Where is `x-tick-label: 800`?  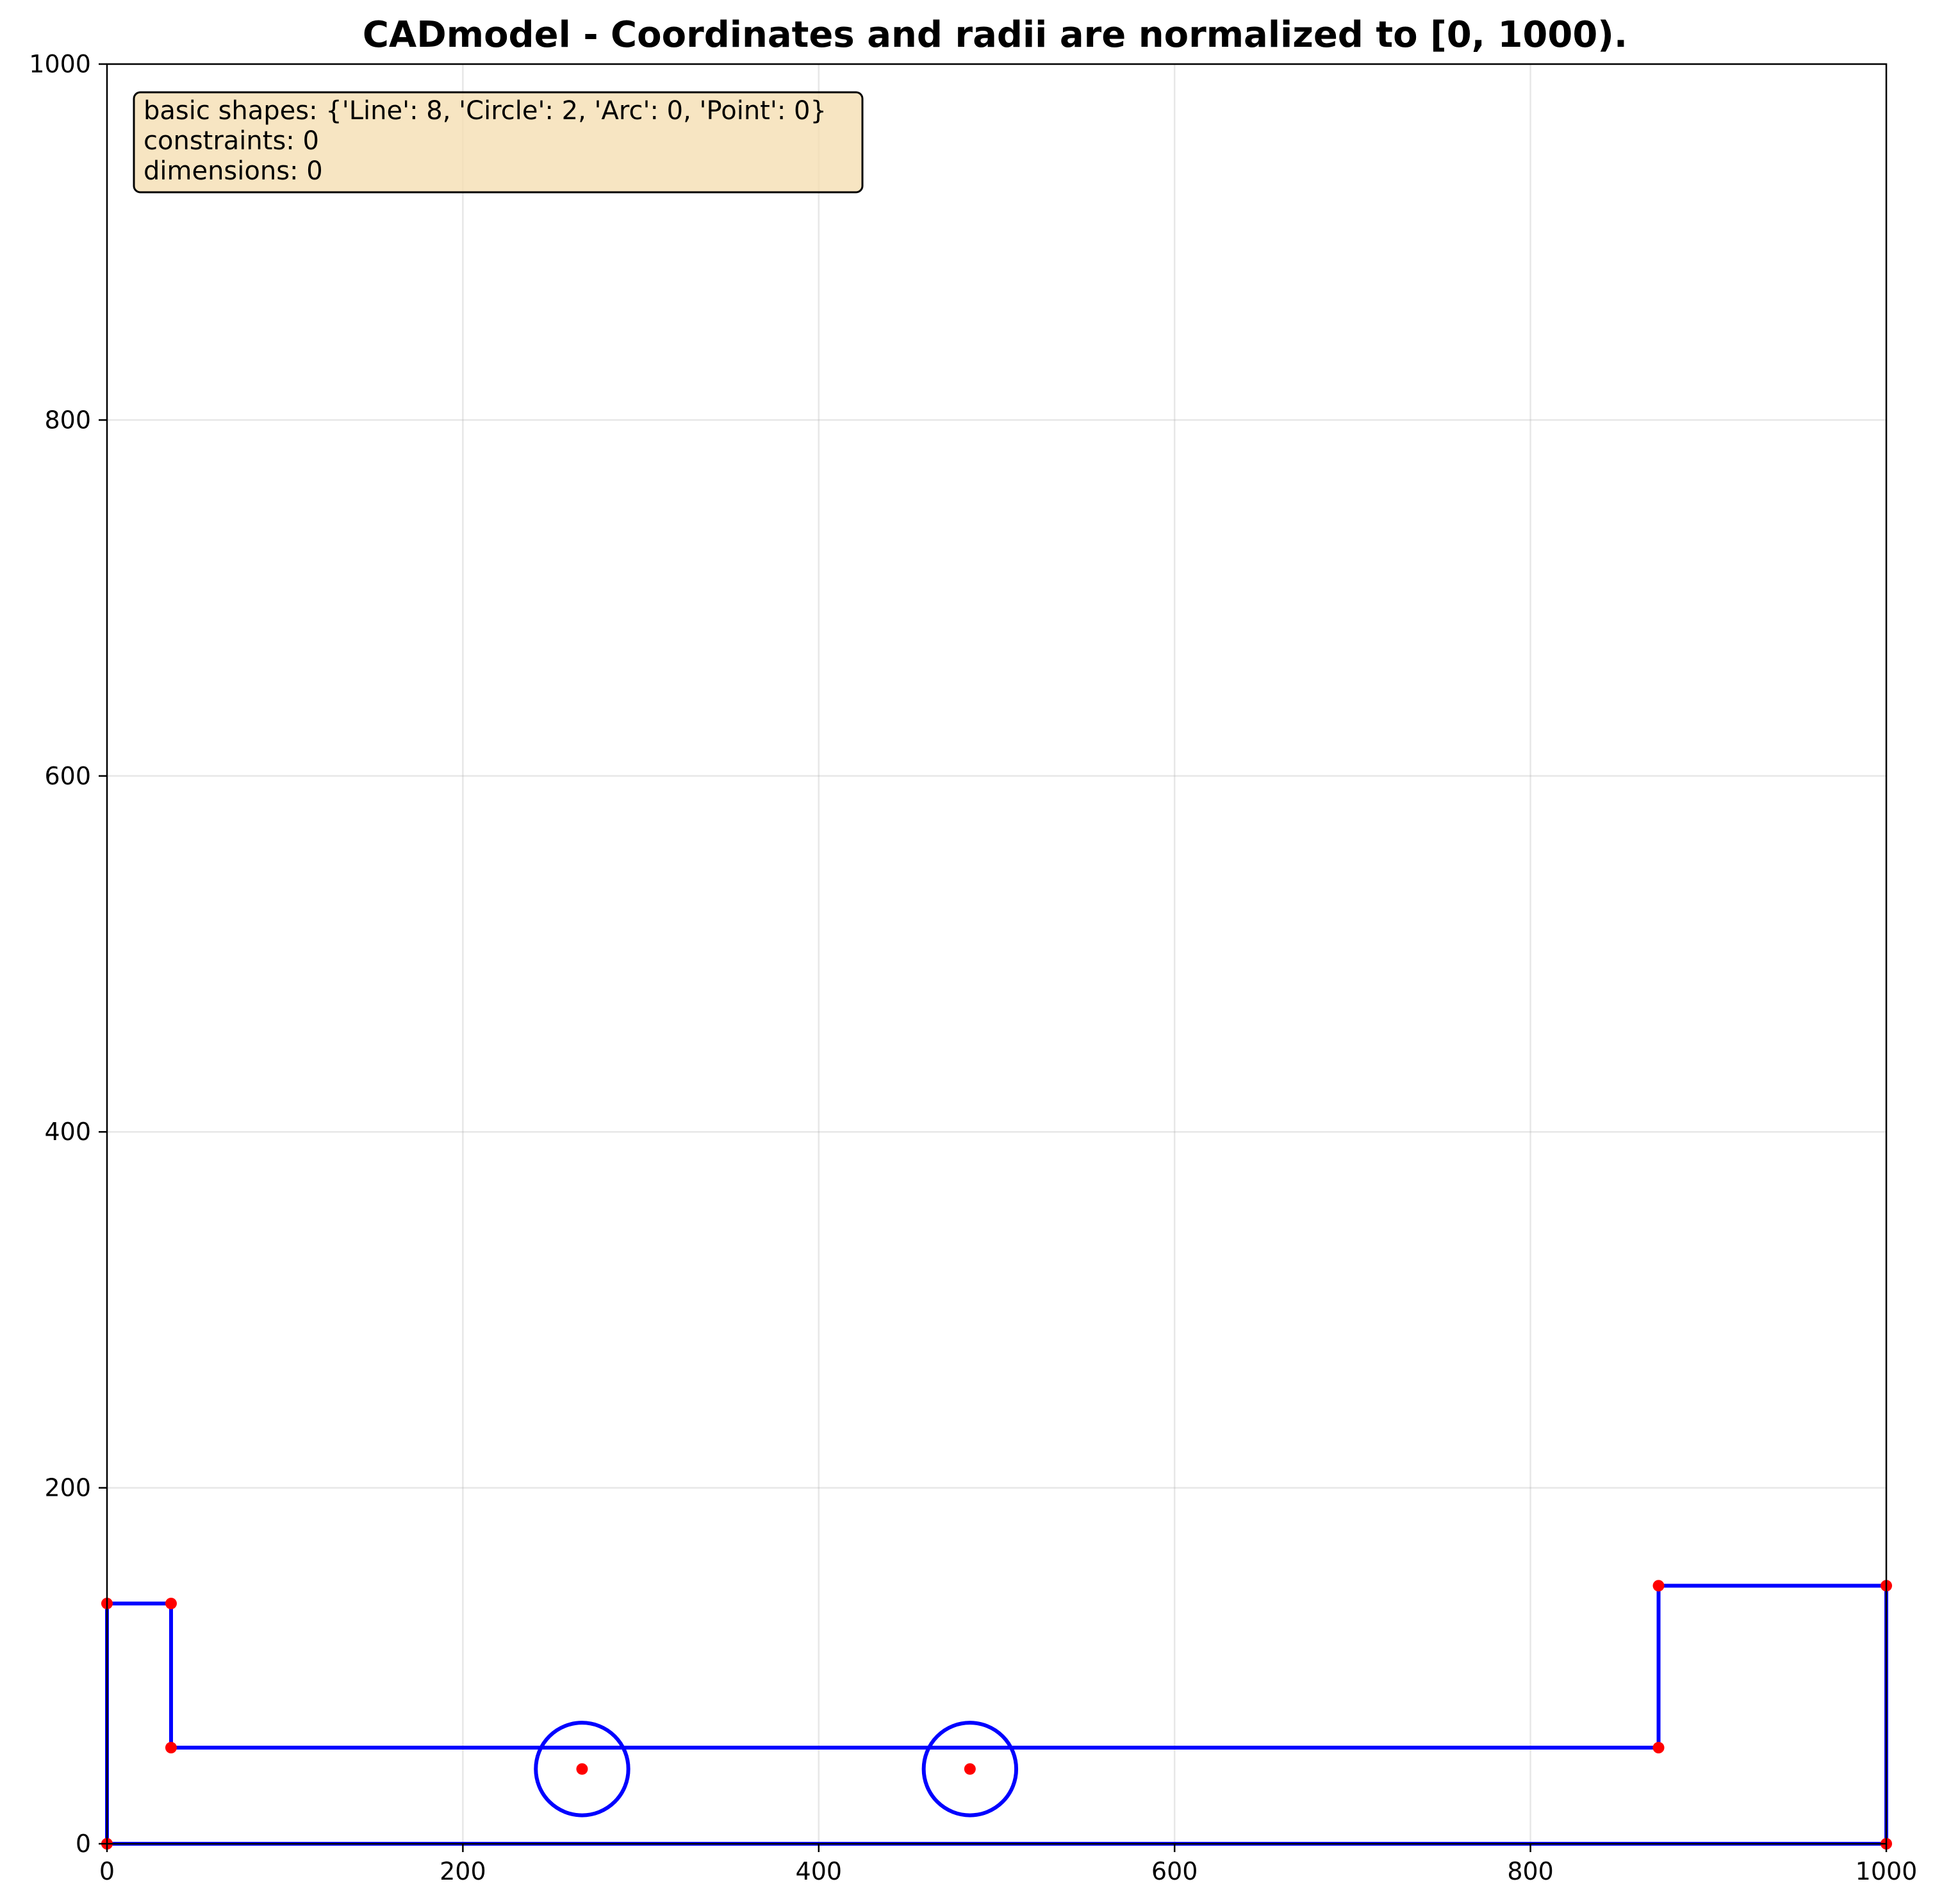
x-tick-label: 800 is located at coordinates (1530, 1871).